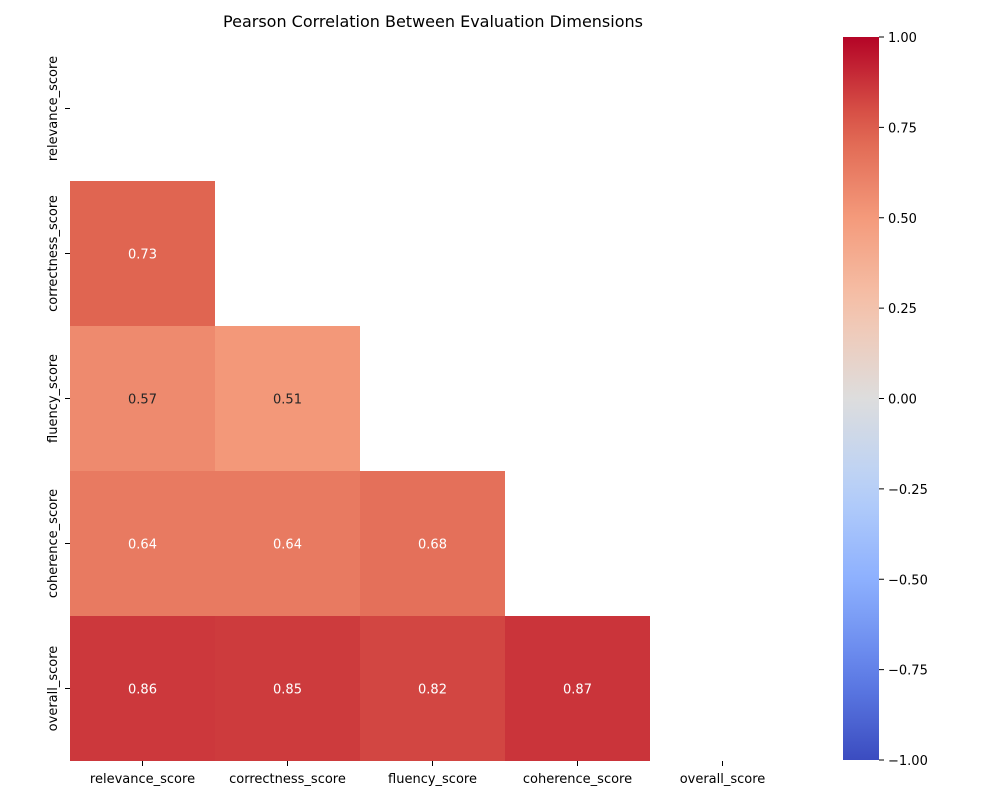  Describe the element at coordinates (902, 128) in the screenshot. I see `colorbar-tick-label: 0.75` at that location.